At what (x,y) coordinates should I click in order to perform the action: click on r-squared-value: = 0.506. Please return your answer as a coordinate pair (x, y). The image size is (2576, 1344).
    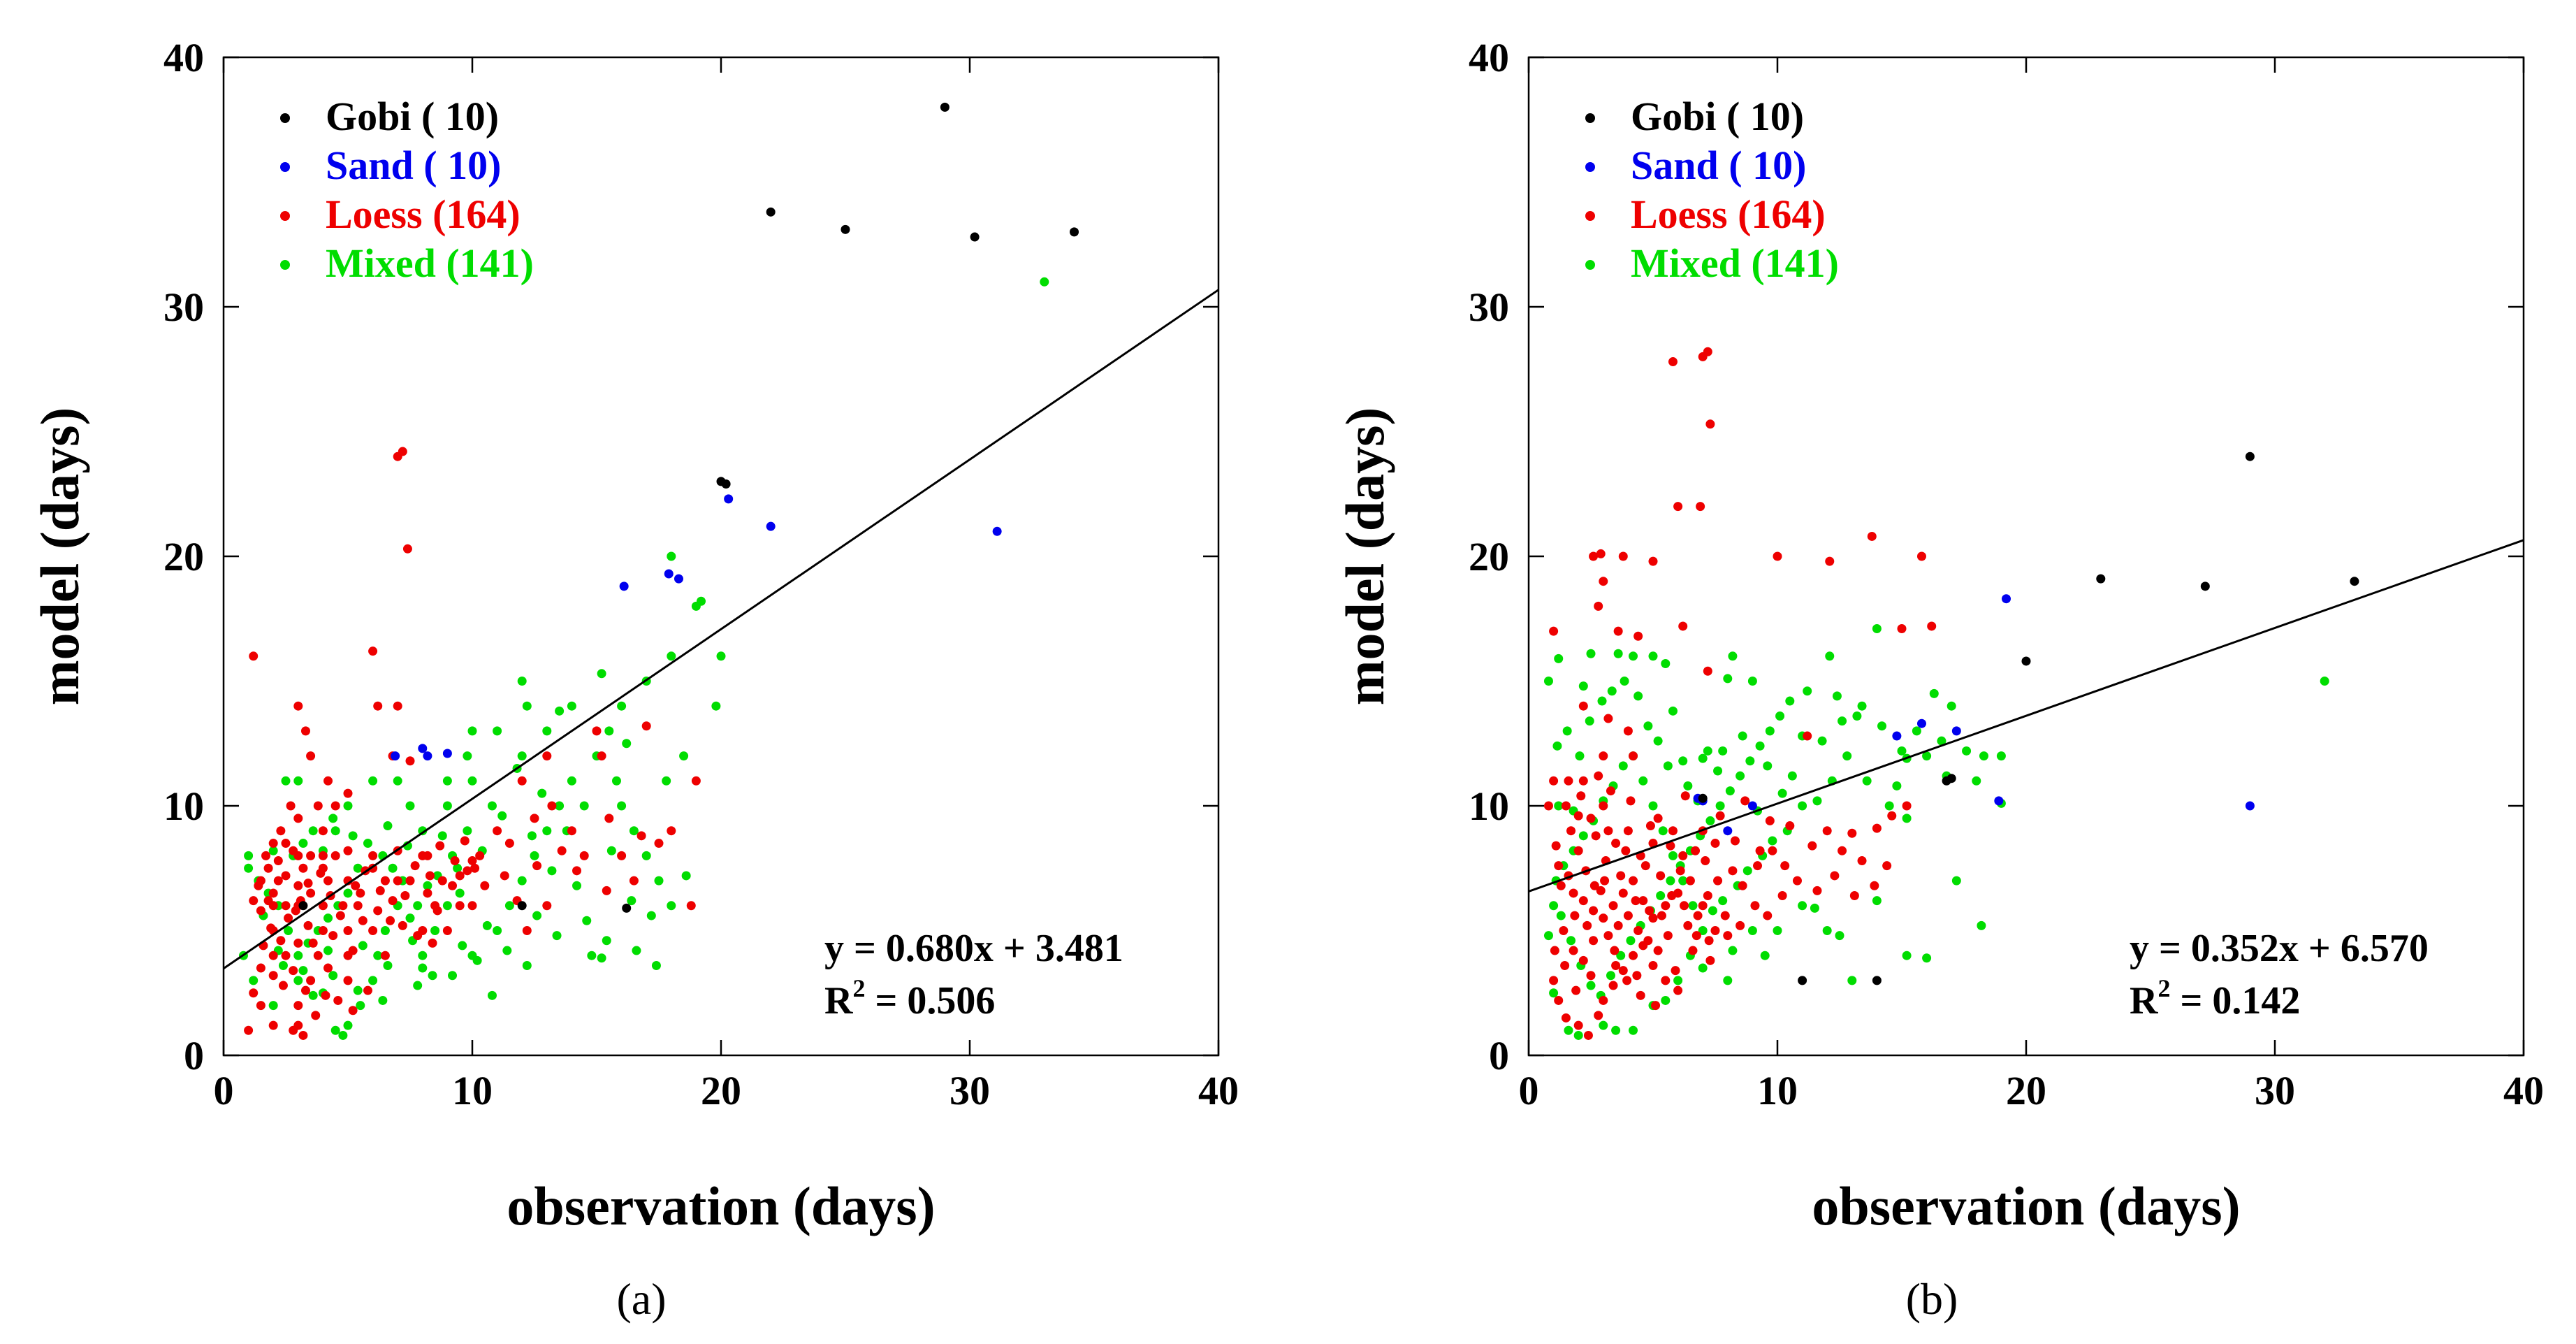
    Looking at the image, I should click on (930, 1001).